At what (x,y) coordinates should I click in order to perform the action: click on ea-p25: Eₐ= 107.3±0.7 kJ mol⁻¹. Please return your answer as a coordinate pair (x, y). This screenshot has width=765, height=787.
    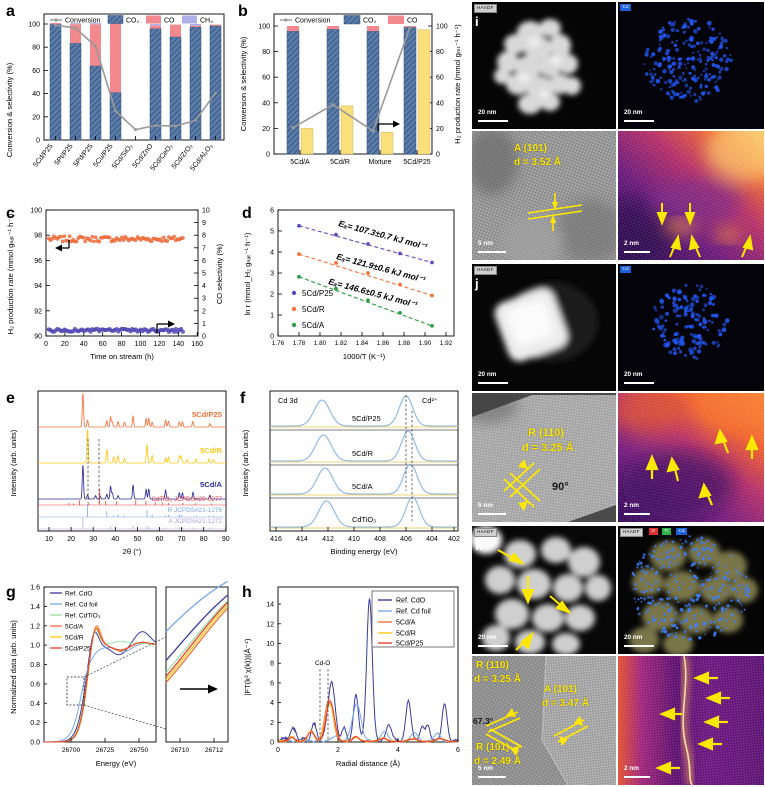
    Looking at the image, I should click on (382, 234).